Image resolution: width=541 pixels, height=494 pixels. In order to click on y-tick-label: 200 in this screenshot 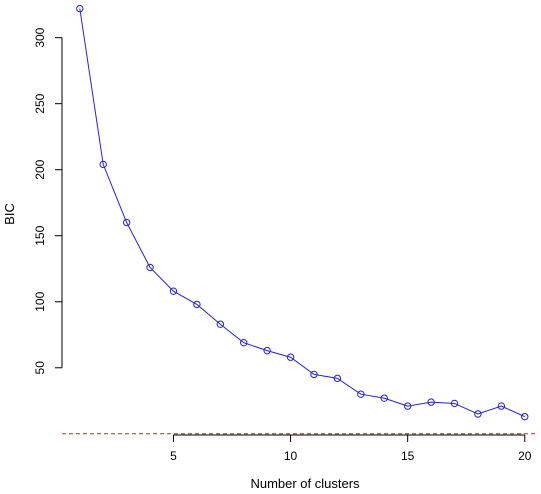, I will do `click(40, 169)`.